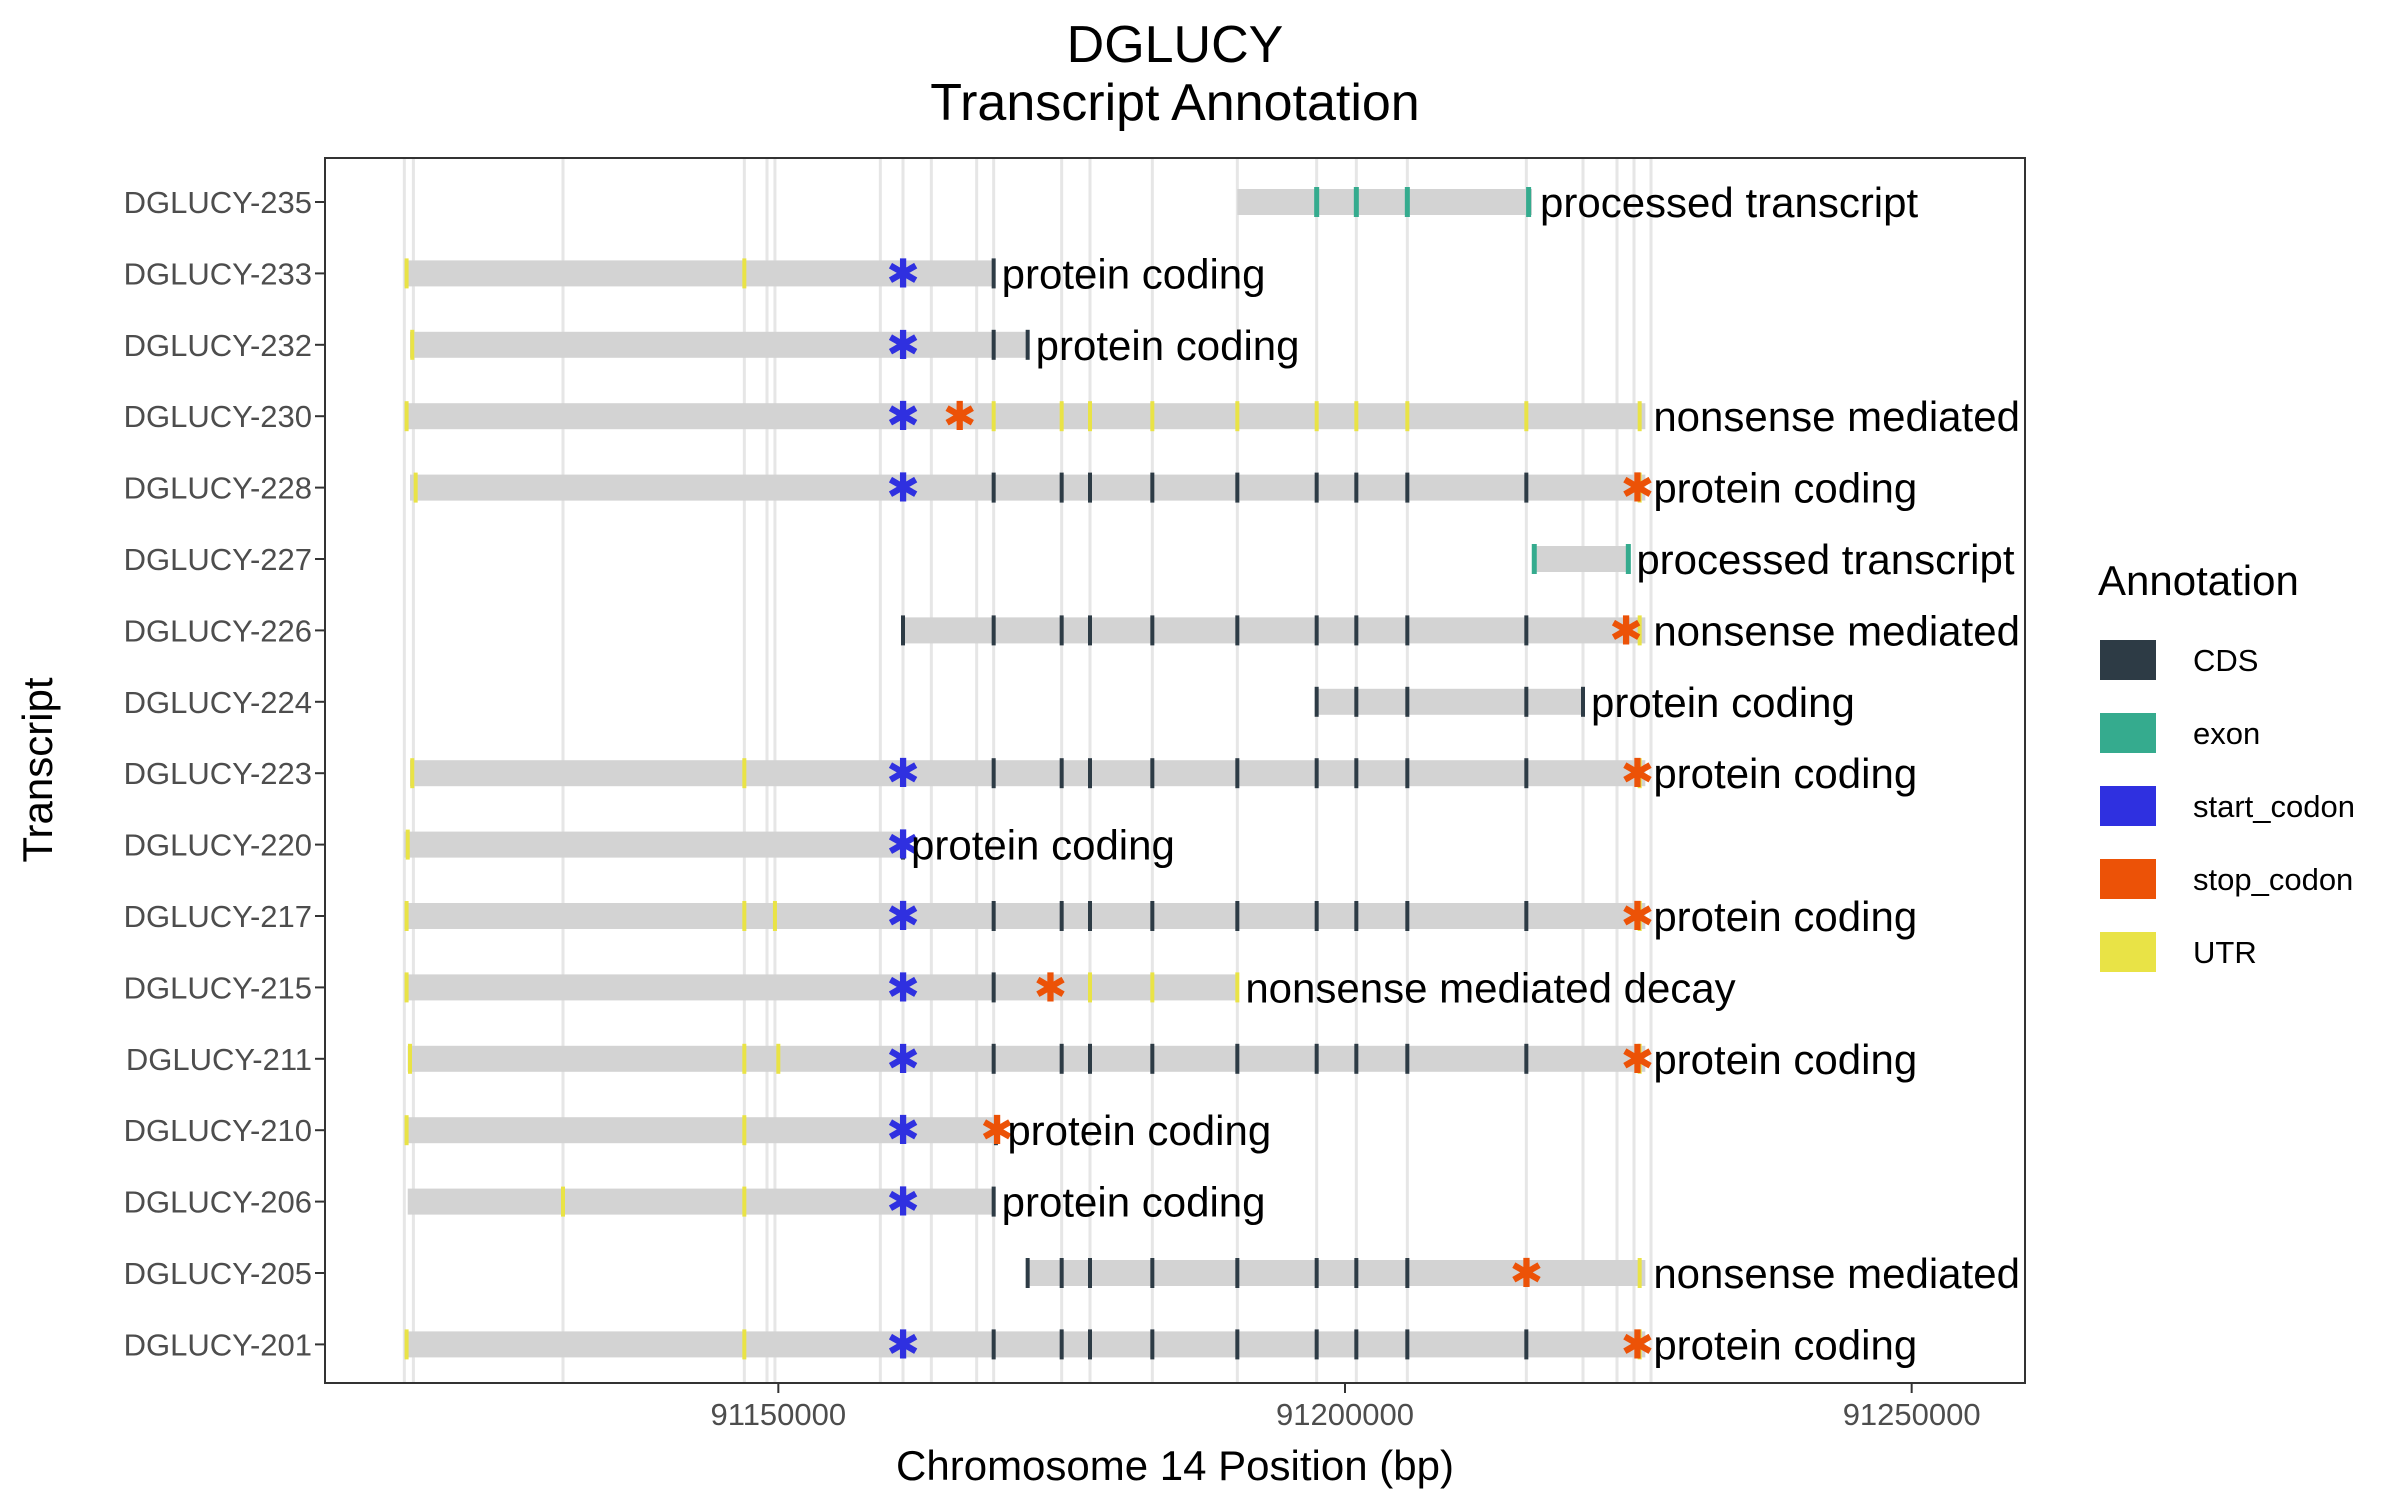  Describe the element at coordinates (2128, 660) in the screenshot. I see `legend-swatch-CDS` at that location.